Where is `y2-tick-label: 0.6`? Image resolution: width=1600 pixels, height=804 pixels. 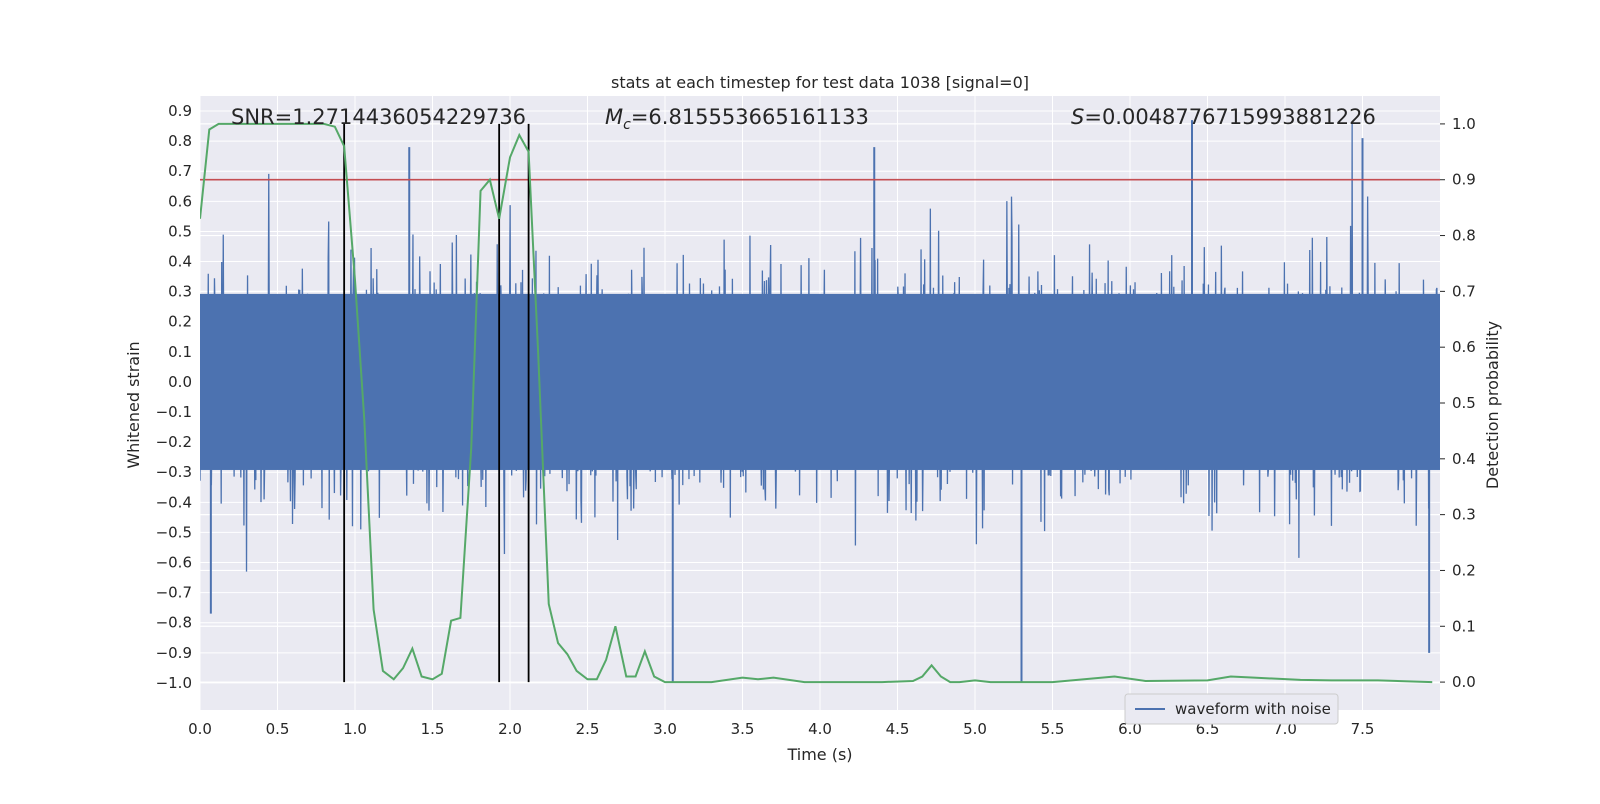
y2-tick-label: 0.6 is located at coordinates (1464, 347).